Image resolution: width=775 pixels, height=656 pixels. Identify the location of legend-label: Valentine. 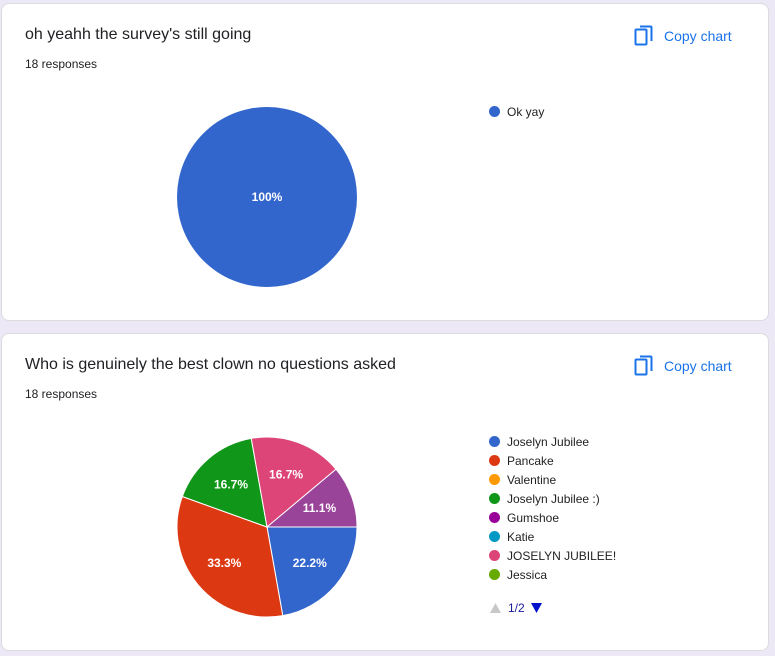
(532, 479).